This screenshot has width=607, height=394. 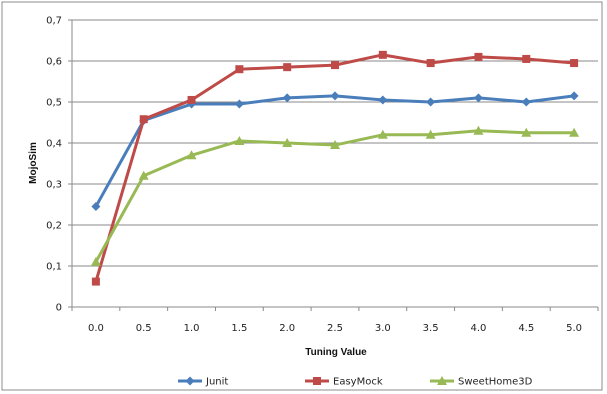 What do you see at coordinates (54, 165) in the screenshot?
I see `y-tick-labels: 0 0,1 0,2 0,3 0,4 0,5 0,6 0,7` at bounding box center [54, 165].